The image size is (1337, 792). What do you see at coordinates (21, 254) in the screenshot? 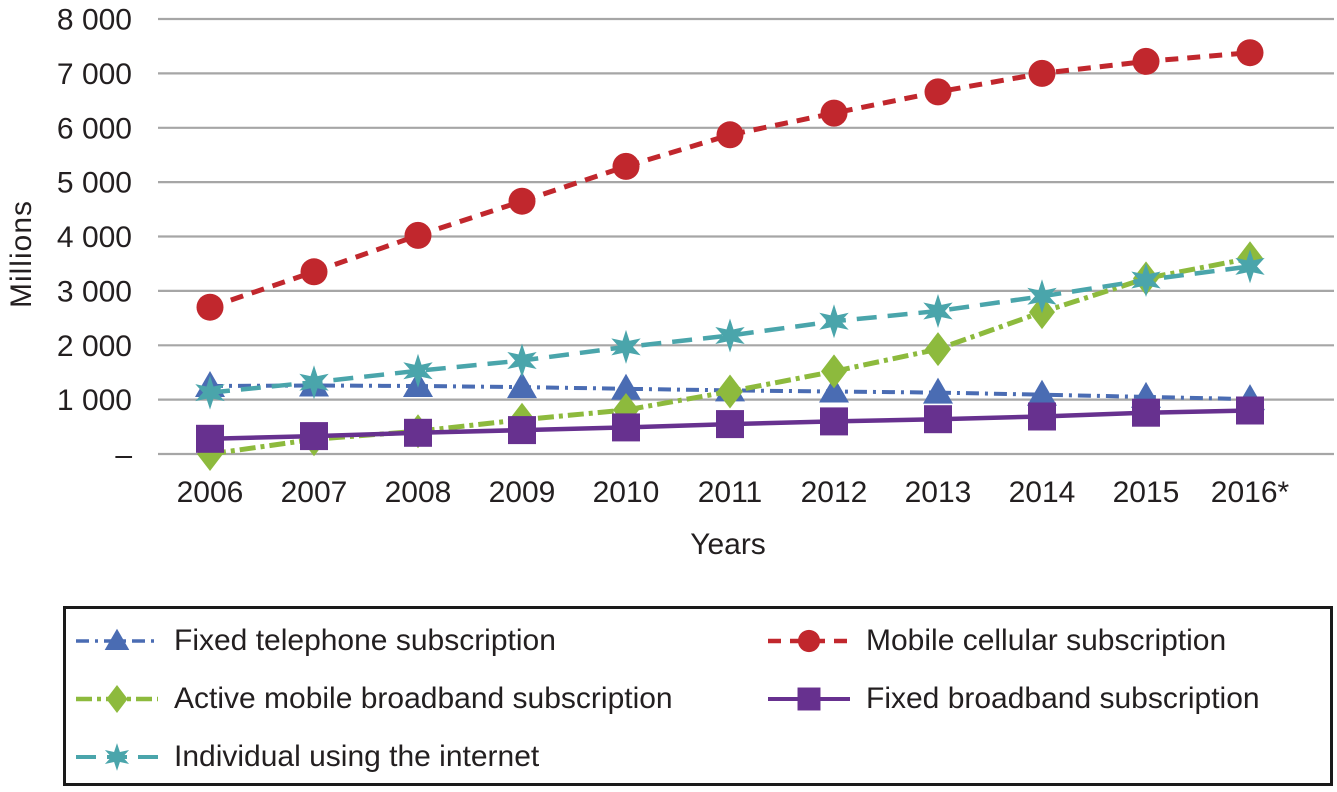
I see `y-axis-title: Millions` at bounding box center [21, 254].